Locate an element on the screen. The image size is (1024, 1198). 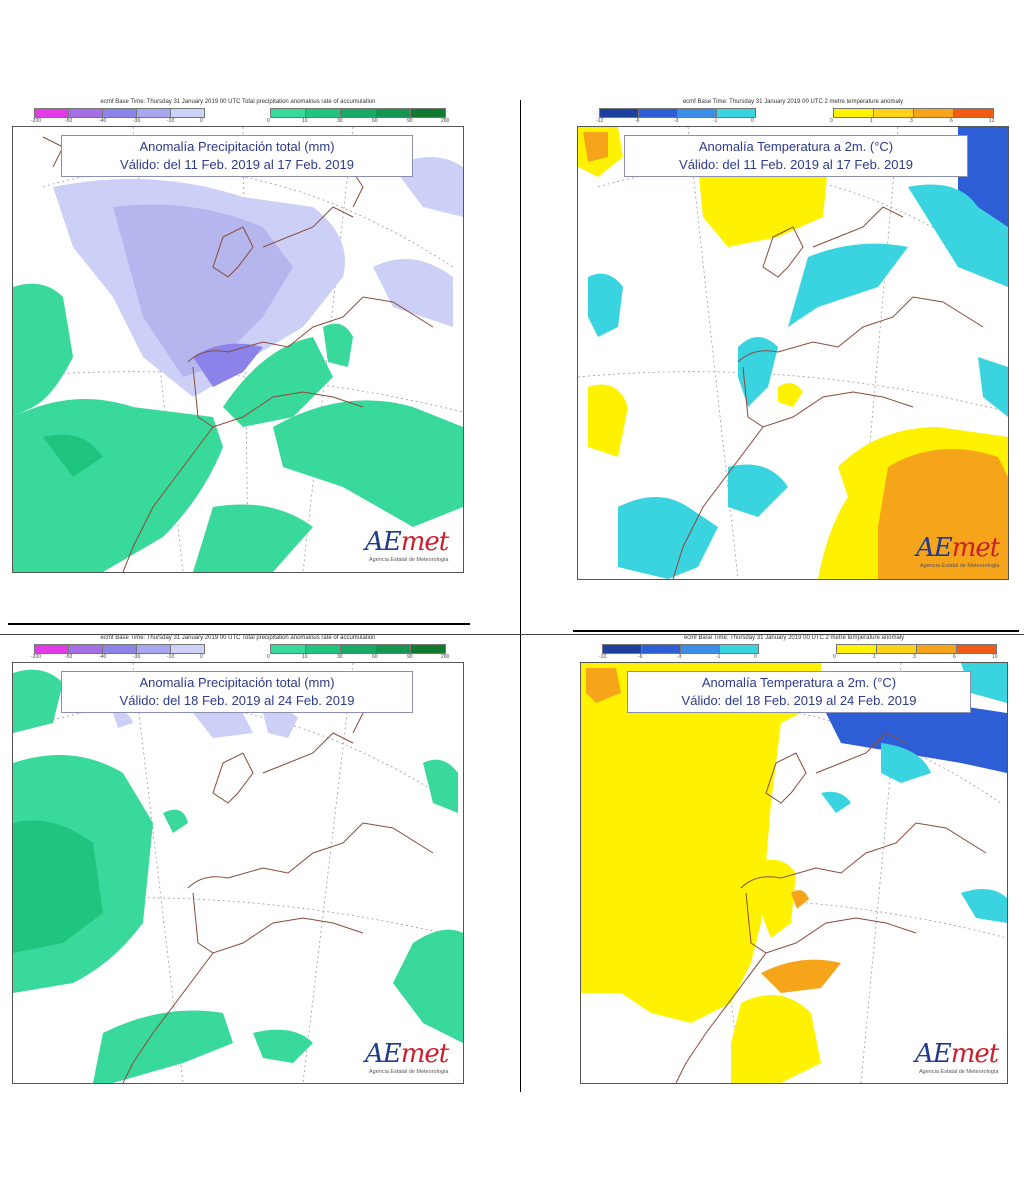
legend-tick: 12 is located at coordinates (992, 121).